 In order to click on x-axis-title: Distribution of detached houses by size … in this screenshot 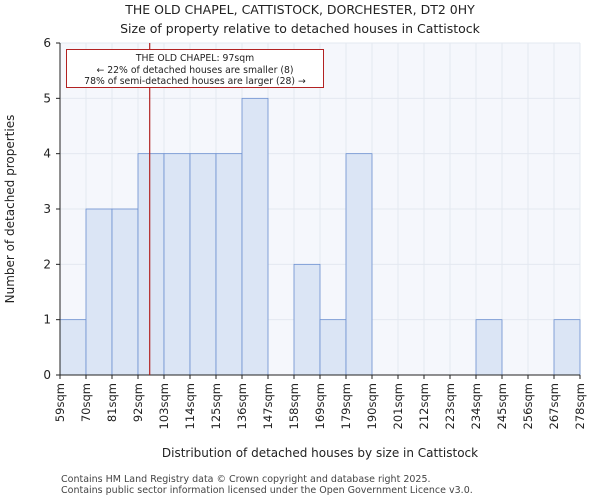, I will do `click(320, 453)`.